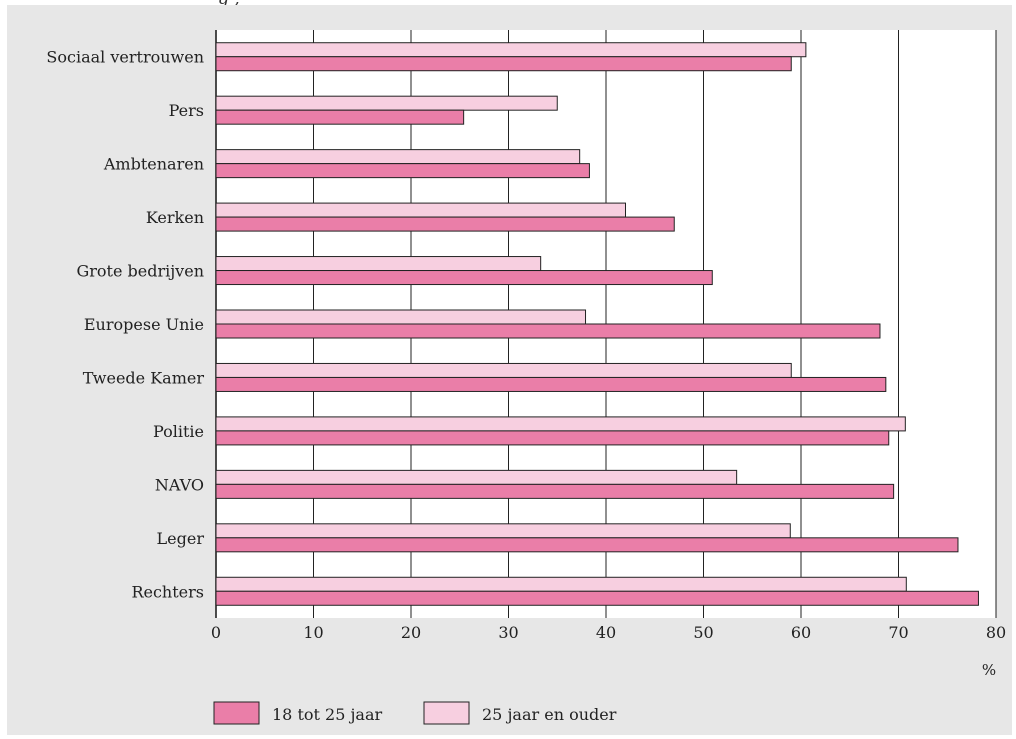 The width and height of the screenshot is (1016, 739). Describe the element at coordinates (503, 64) in the screenshot. I see `bar-sociaal-vertrouwen-18-tot-25-jaar` at that location.